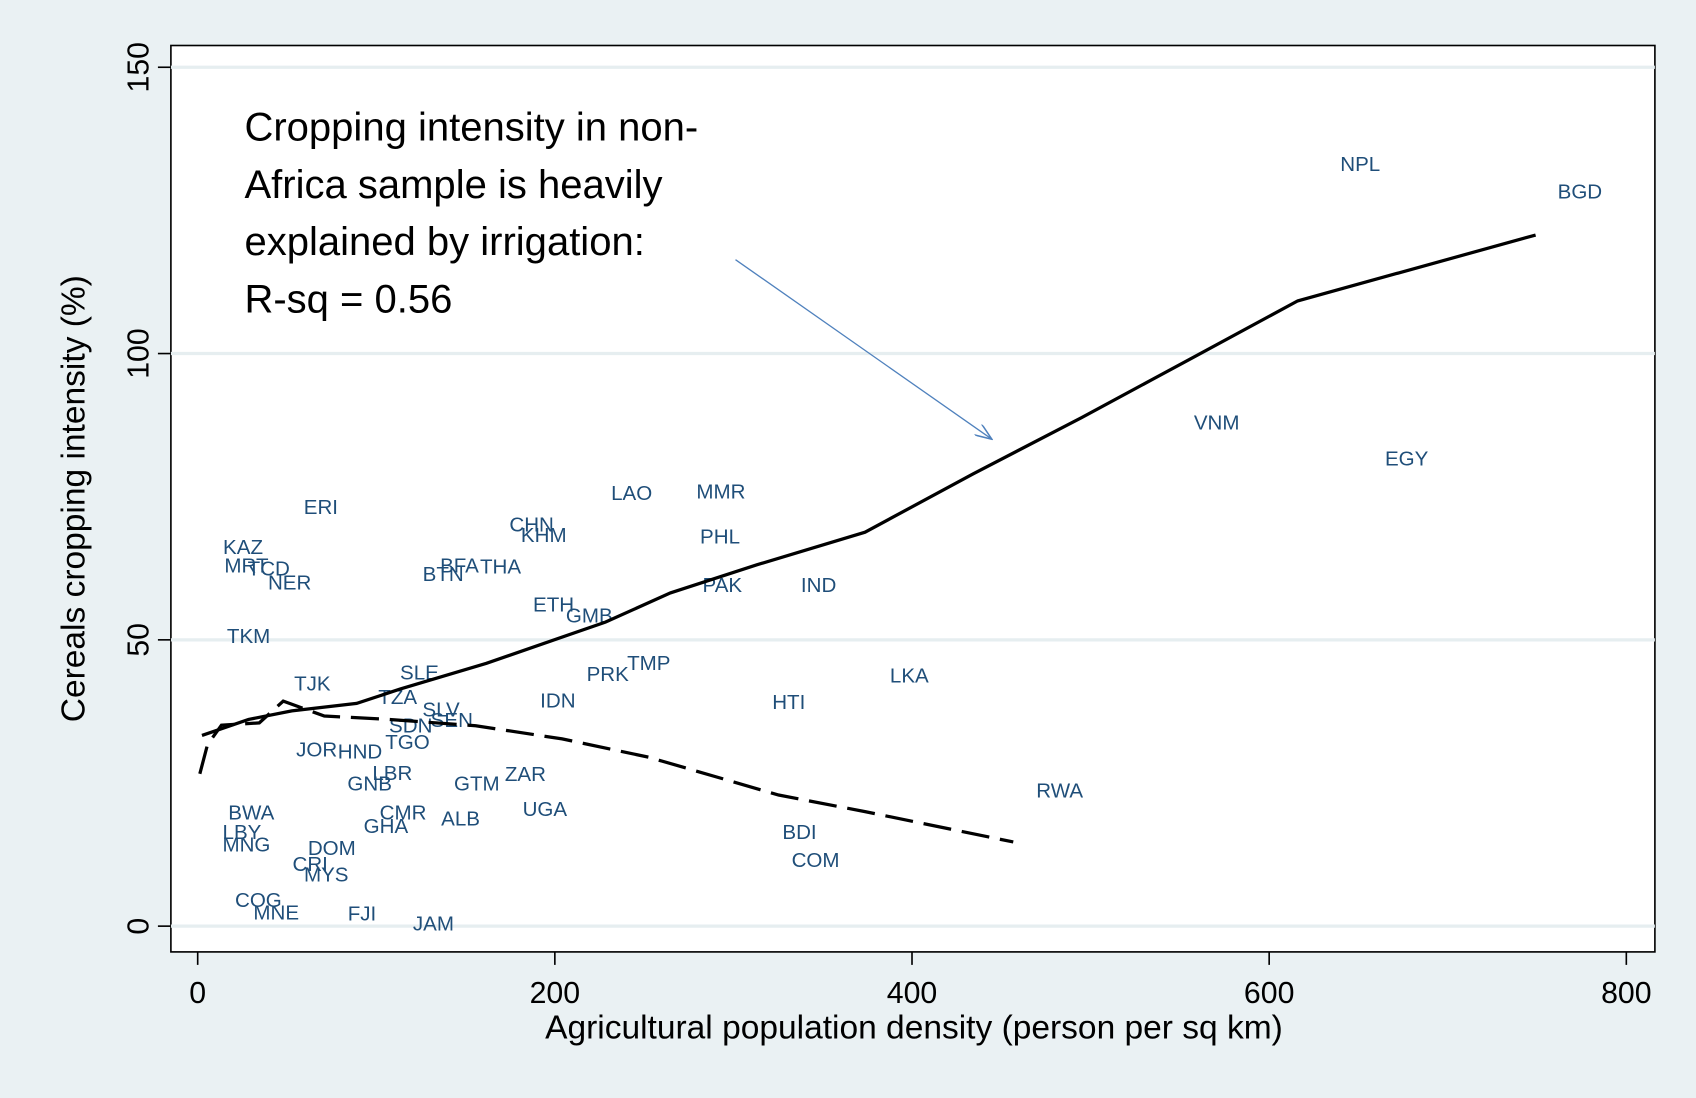  I want to click on point-label: IDN, so click(557, 701).